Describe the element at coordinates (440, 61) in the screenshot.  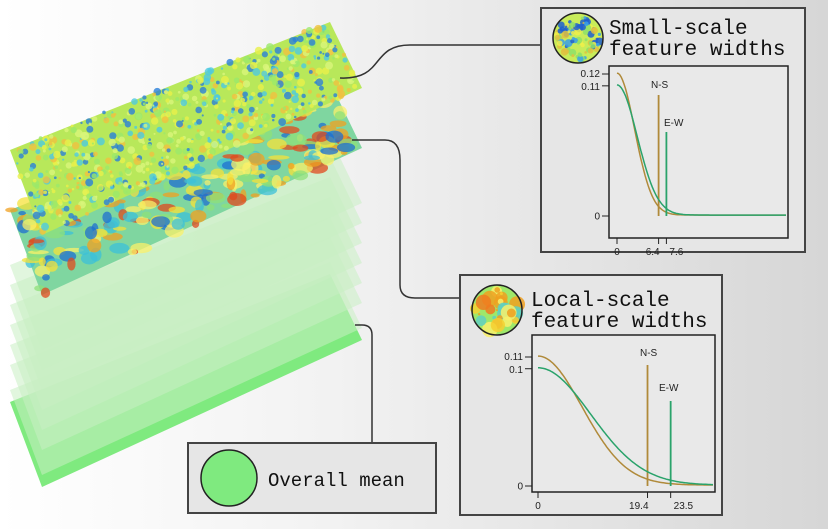
I see `connector-small` at that location.